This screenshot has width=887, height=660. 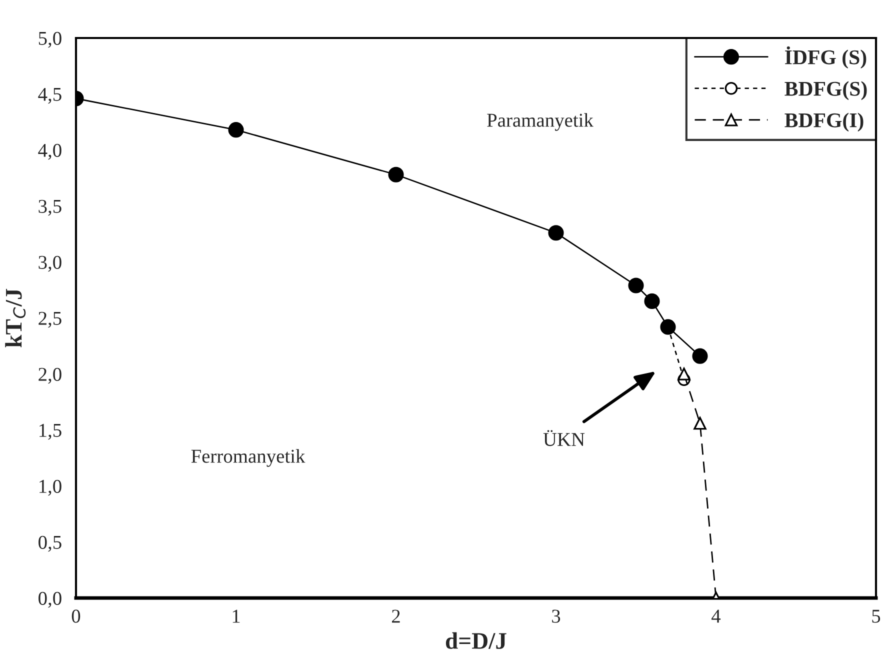 What do you see at coordinates (50, 264) in the screenshot?
I see `y-tick-label: 3,0` at bounding box center [50, 264].